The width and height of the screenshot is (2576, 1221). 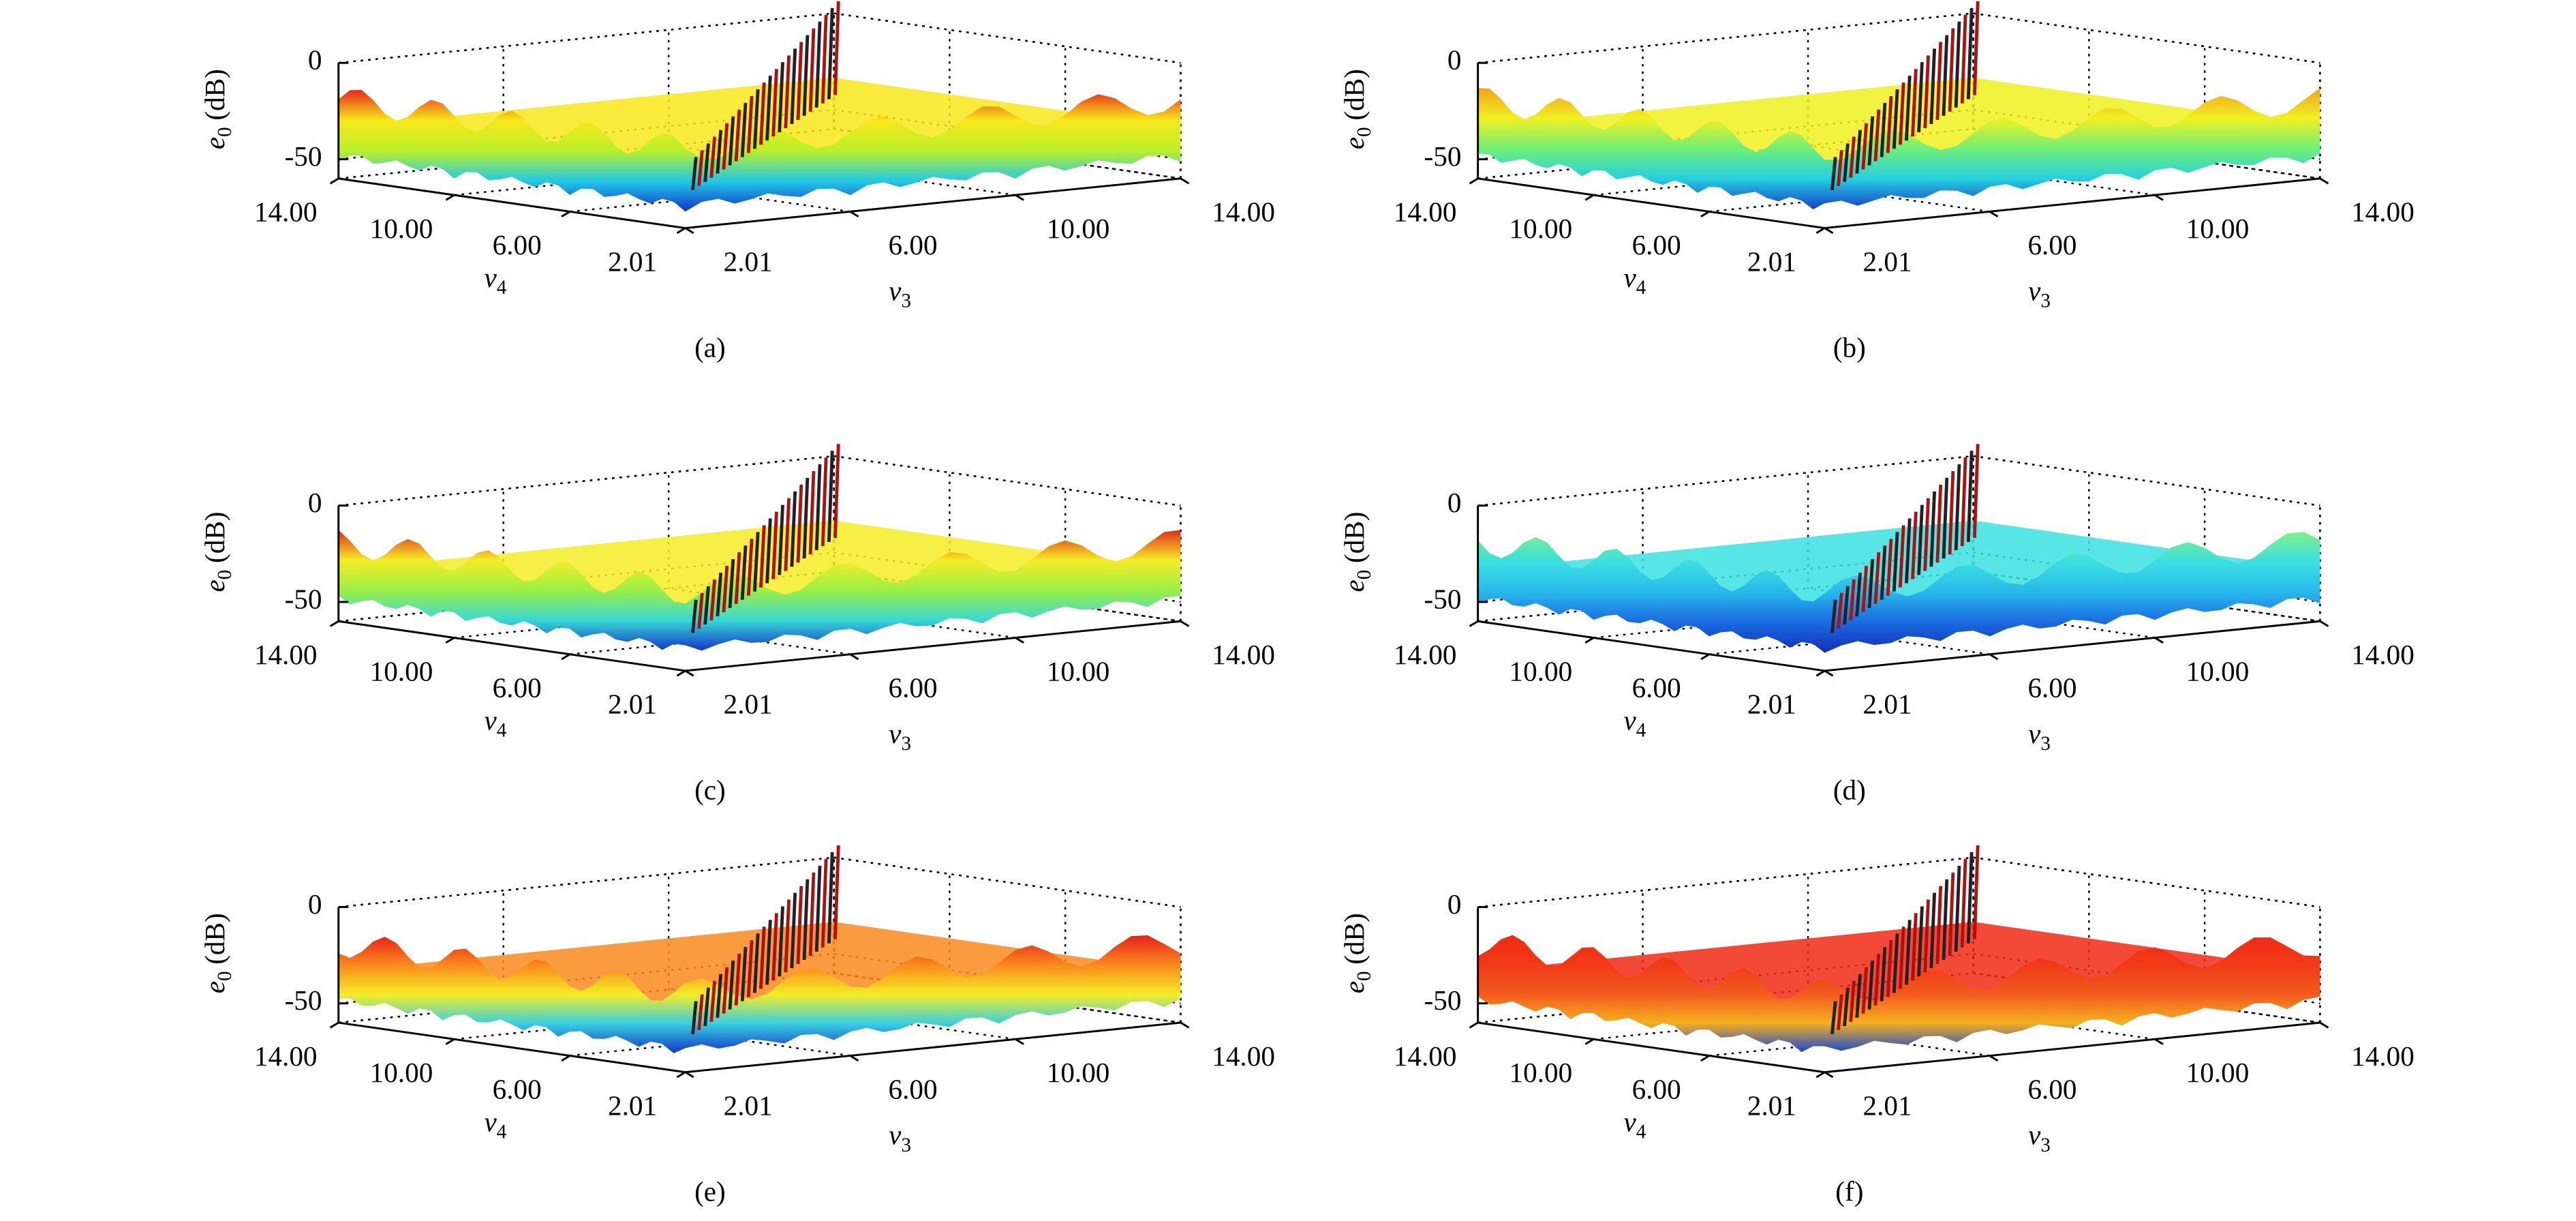 What do you see at coordinates (1849, 790) in the screenshot?
I see `panel-caption: (d)` at bounding box center [1849, 790].